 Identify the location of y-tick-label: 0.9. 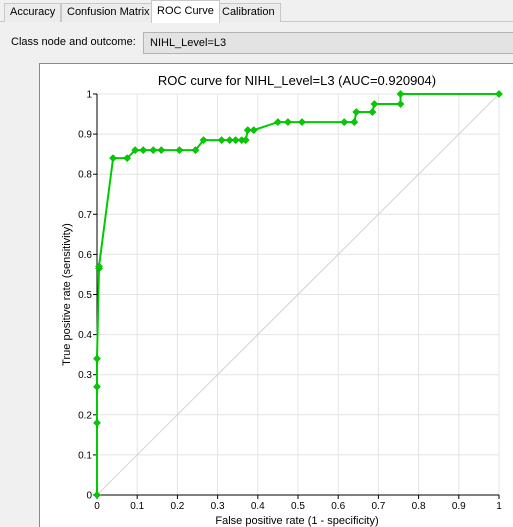
(85, 135).